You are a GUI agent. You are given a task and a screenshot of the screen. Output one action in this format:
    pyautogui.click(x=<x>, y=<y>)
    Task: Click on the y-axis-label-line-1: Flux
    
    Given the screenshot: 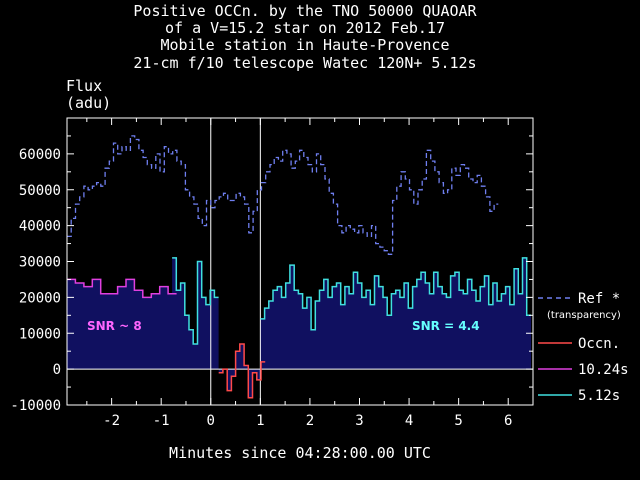 What is the action you would take?
    pyautogui.click(x=84, y=86)
    